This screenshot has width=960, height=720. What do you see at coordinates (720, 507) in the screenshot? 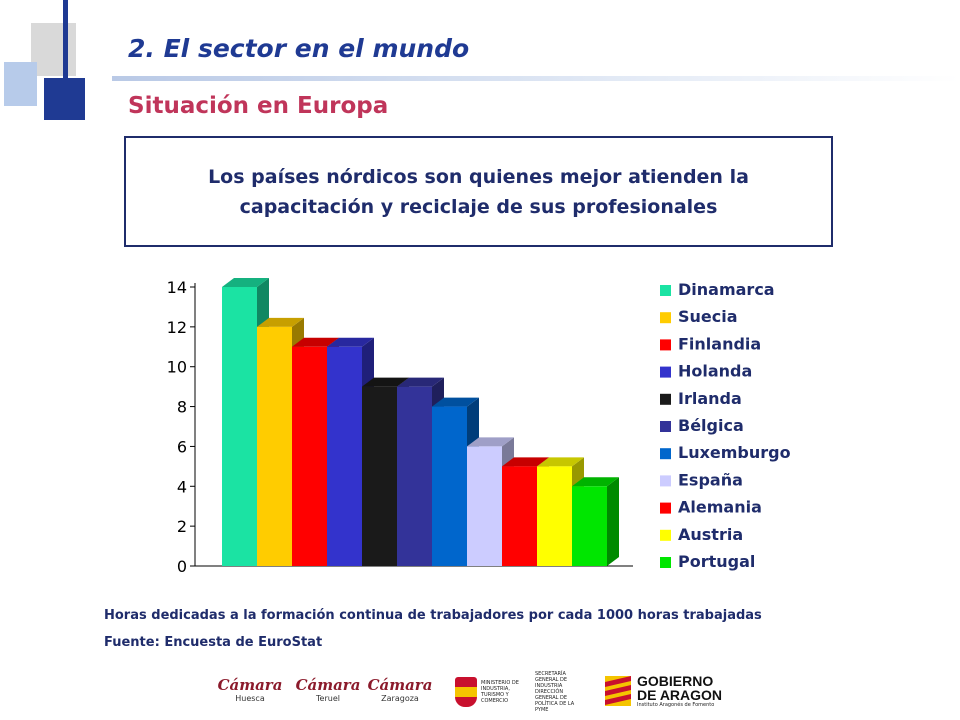
I see `legend-label: Alemania` at bounding box center [720, 507].